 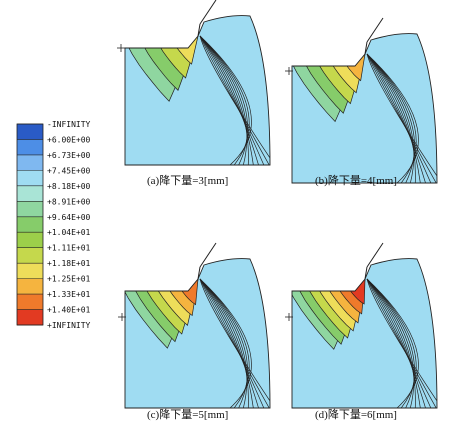 I want to click on panel-a, so click(x=197, y=83).